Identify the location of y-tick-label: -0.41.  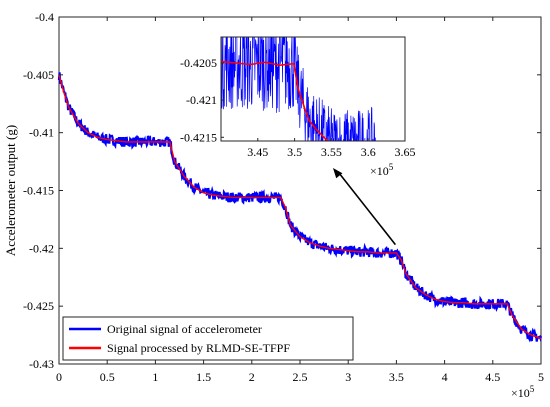
(41, 133).